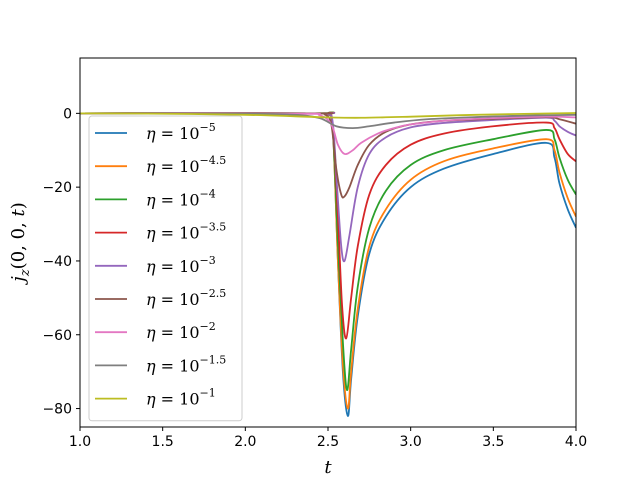 The width and height of the screenshot is (640, 480). What do you see at coordinates (20, 244) in the screenshot?
I see `y-axis-label: jz(0, 0, t)` at bounding box center [20, 244].